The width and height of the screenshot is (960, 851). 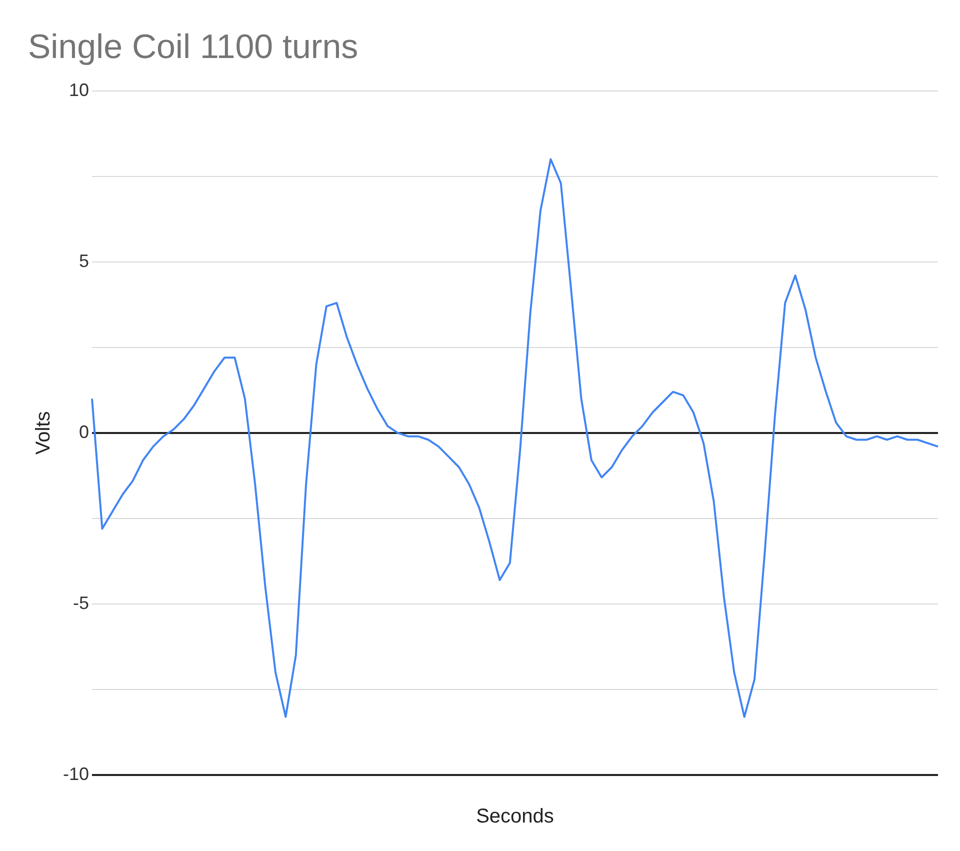 What do you see at coordinates (84, 260) in the screenshot?
I see `y-tick-label: 5` at bounding box center [84, 260].